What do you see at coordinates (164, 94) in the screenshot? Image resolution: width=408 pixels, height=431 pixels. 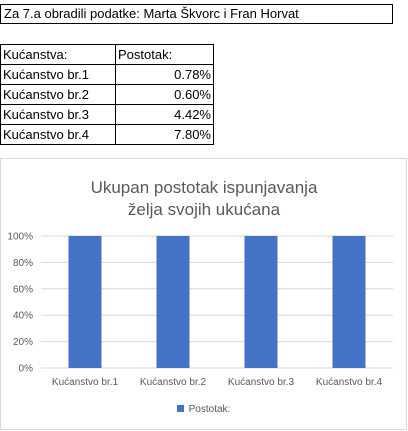 I see `table-cell-percentage: 0.60%` at bounding box center [164, 94].